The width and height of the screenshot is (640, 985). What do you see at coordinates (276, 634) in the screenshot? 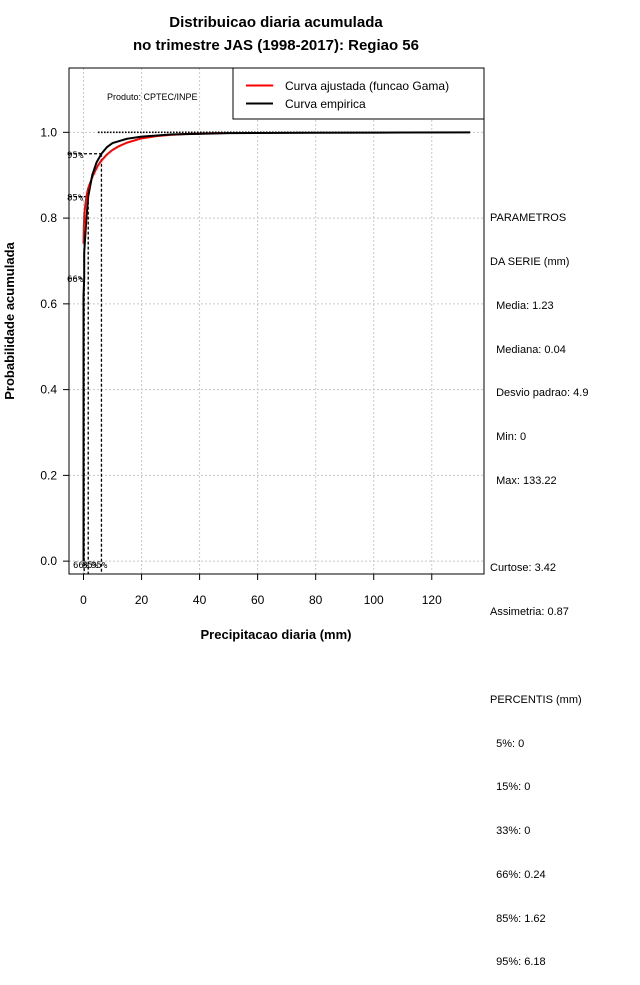
I see `x-axis-title: Precipitacao diaria (mm)` at bounding box center [276, 634].